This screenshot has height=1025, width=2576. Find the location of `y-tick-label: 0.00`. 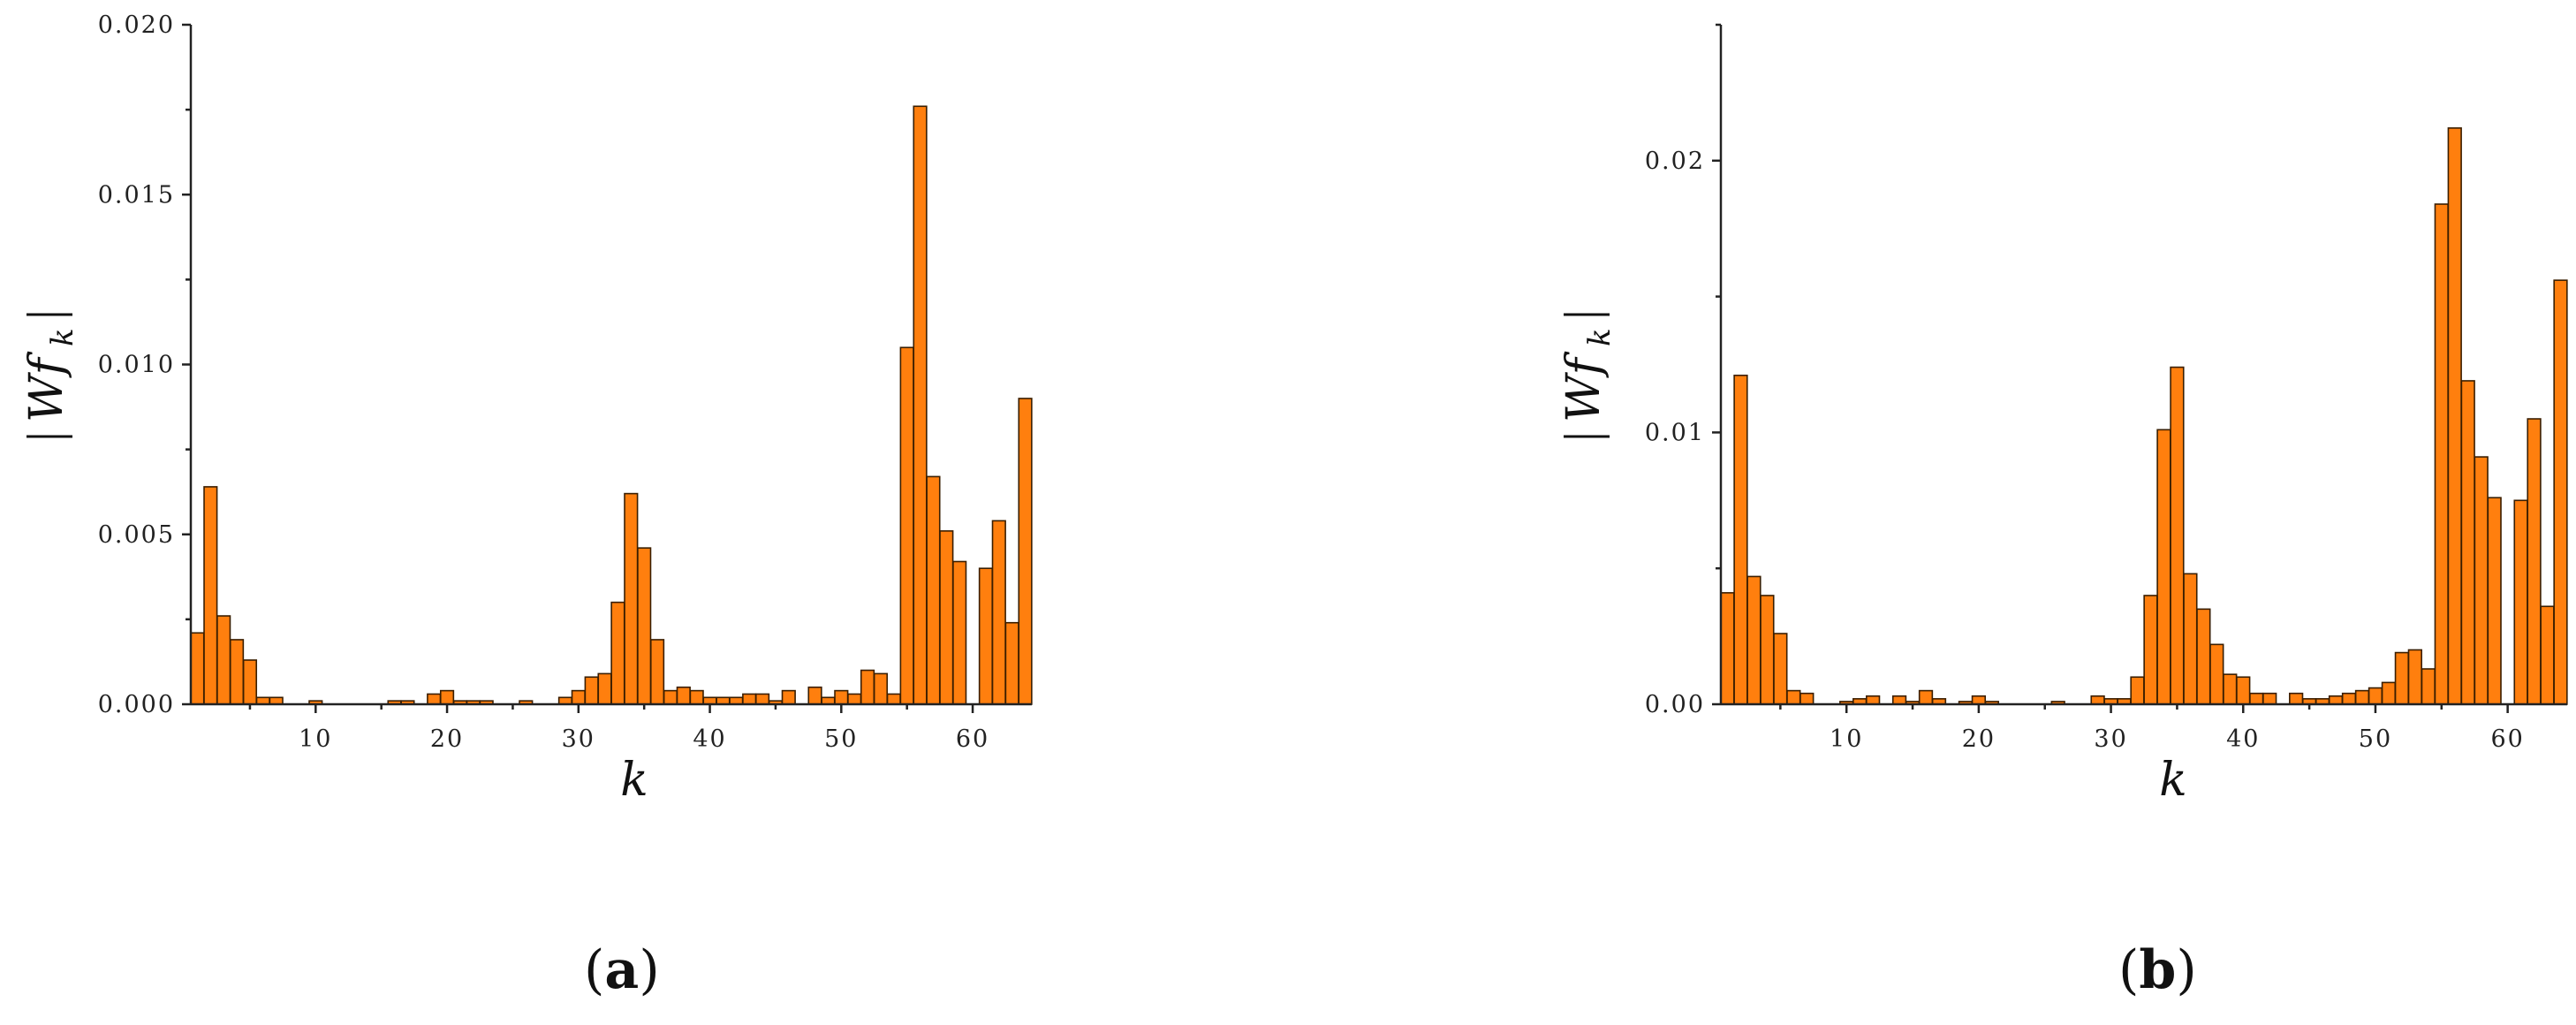

y-tick-label: 0.00 is located at coordinates (1675, 704).